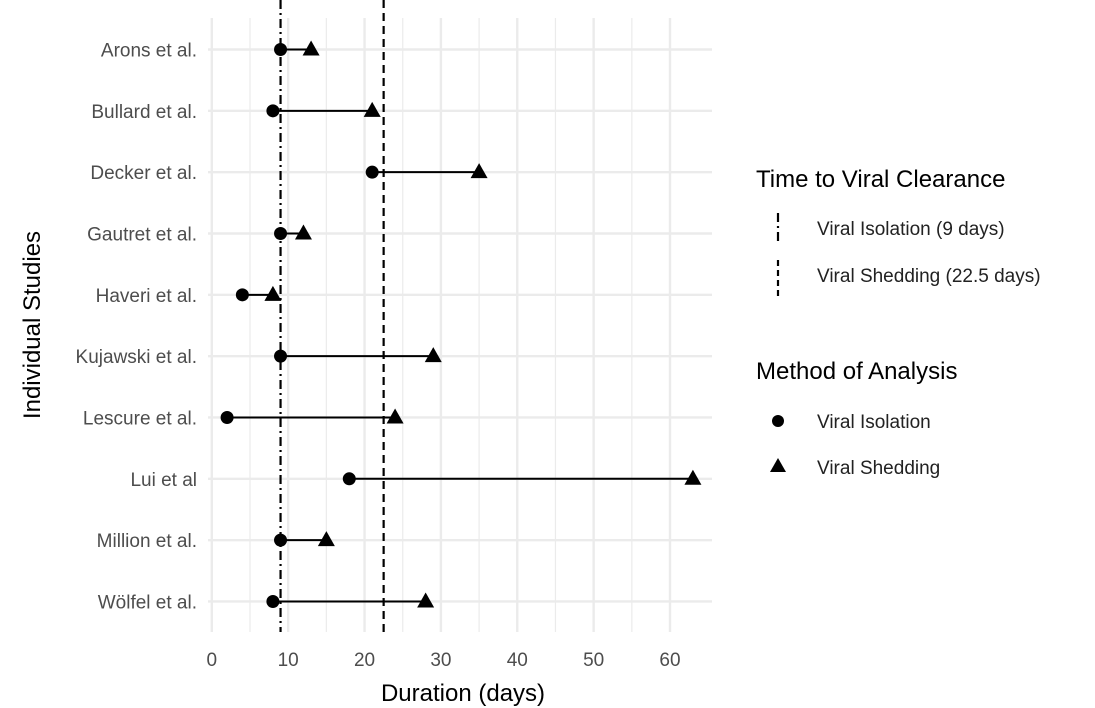  Describe the element at coordinates (303, 232) in the screenshot. I see `shedding-point-gautret-et-al` at that location.